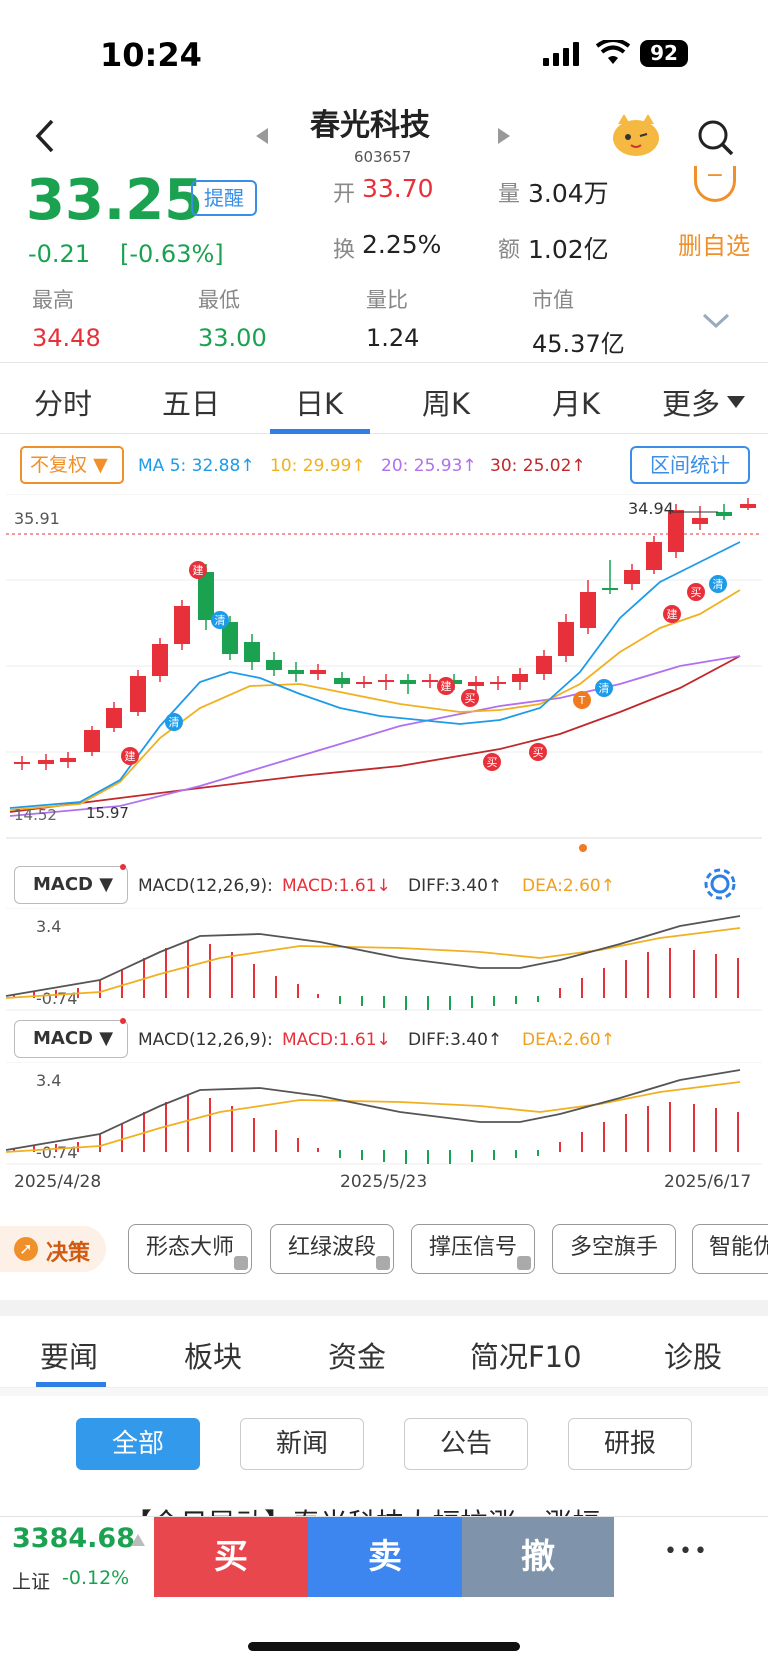 Image resolution: width=768 pixels, height=1669 pixels. What do you see at coordinates (385, 1557) in the screenshot?
I see `sell-button: 卖` at bounding box center [385, 1557].